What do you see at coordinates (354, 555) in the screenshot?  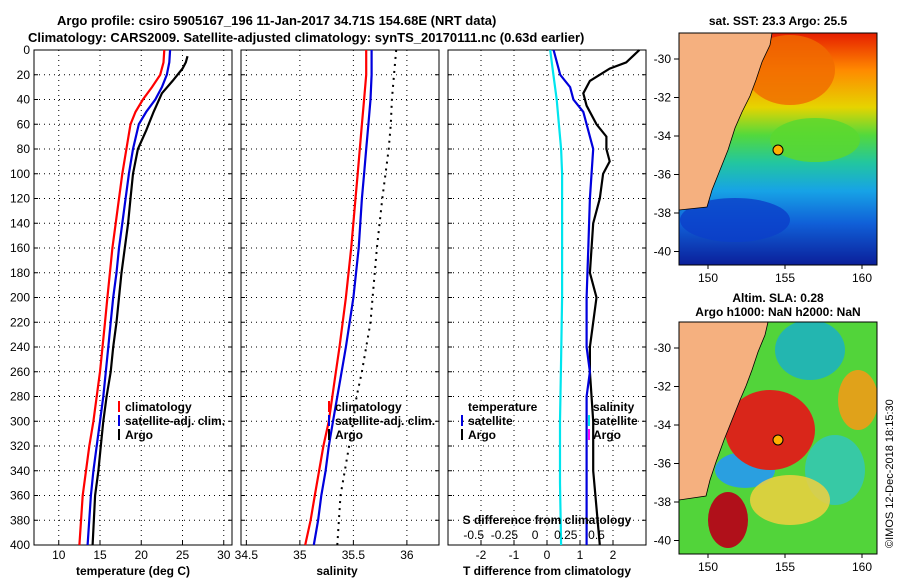 I see `x-tick-label: 35.5` at bounding box center [354, 555].